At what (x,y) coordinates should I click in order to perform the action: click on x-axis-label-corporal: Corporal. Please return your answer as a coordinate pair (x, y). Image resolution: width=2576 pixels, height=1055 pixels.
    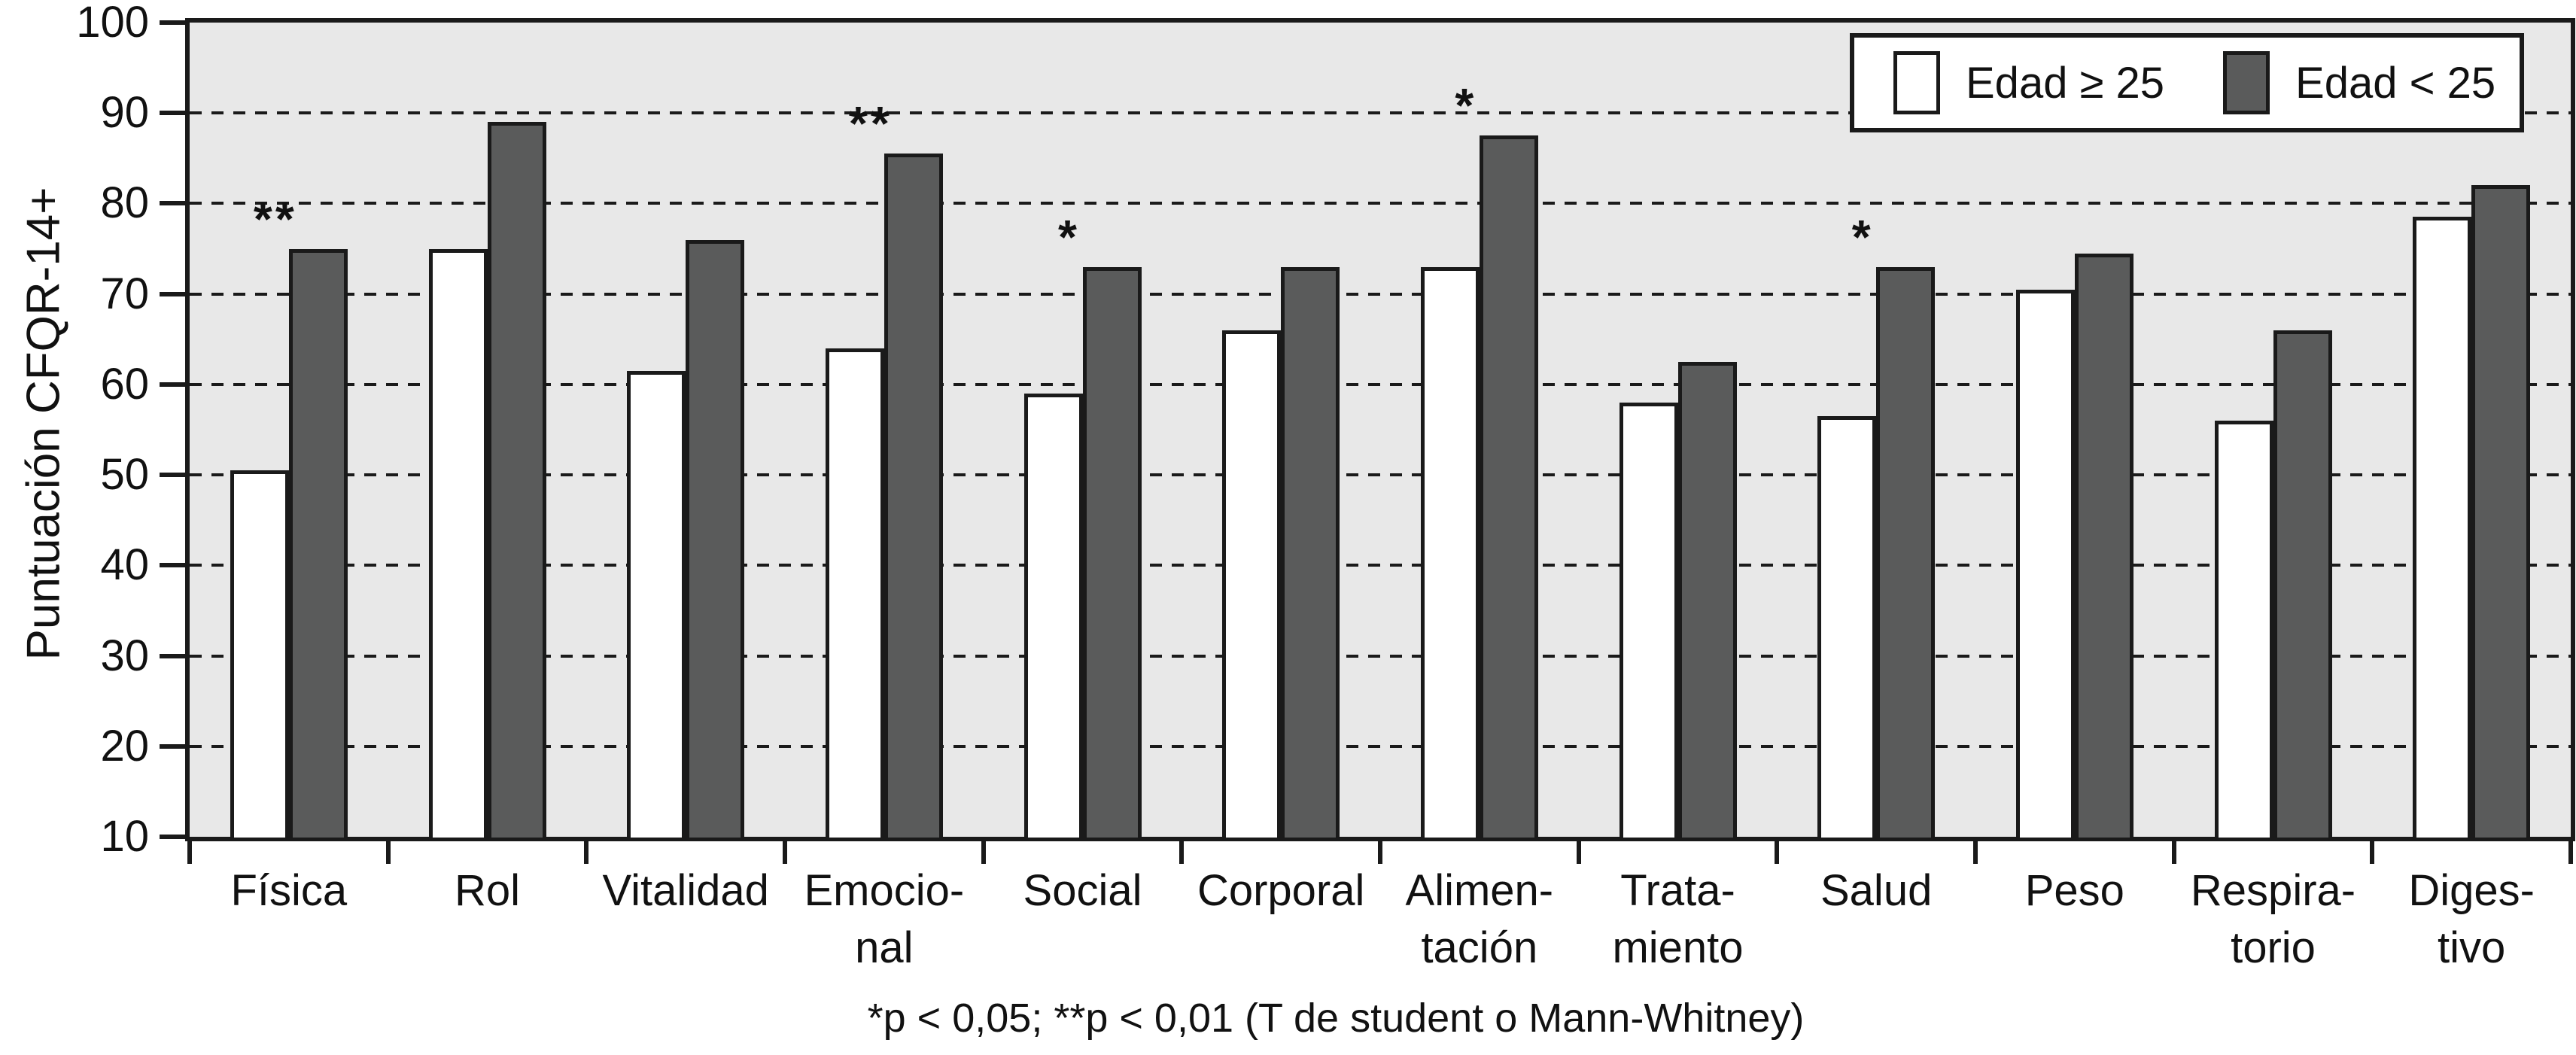
    Looking at the image, I should click on (1281, 890).